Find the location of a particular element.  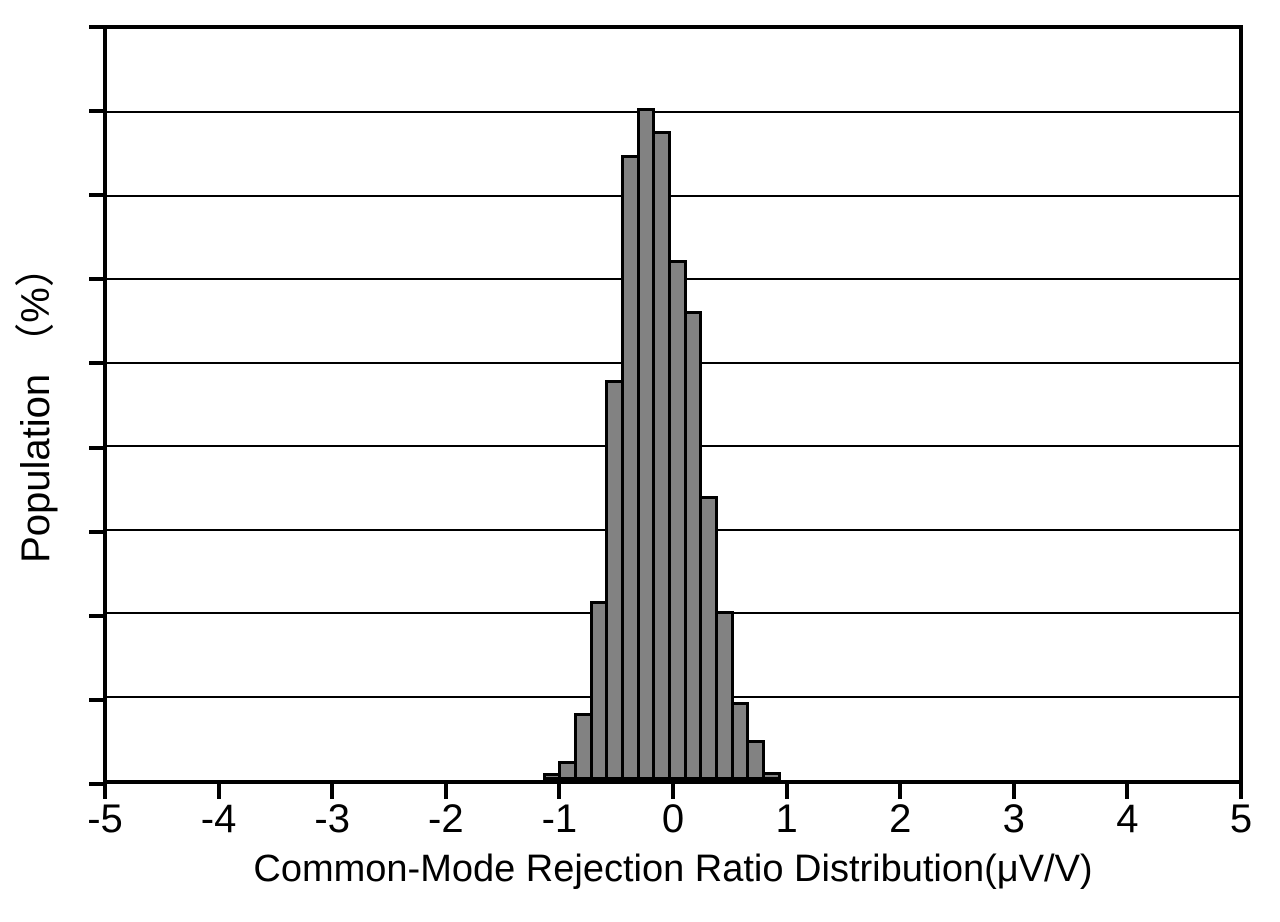

x-tick-label: -2 is located at coordinates (446, 819).